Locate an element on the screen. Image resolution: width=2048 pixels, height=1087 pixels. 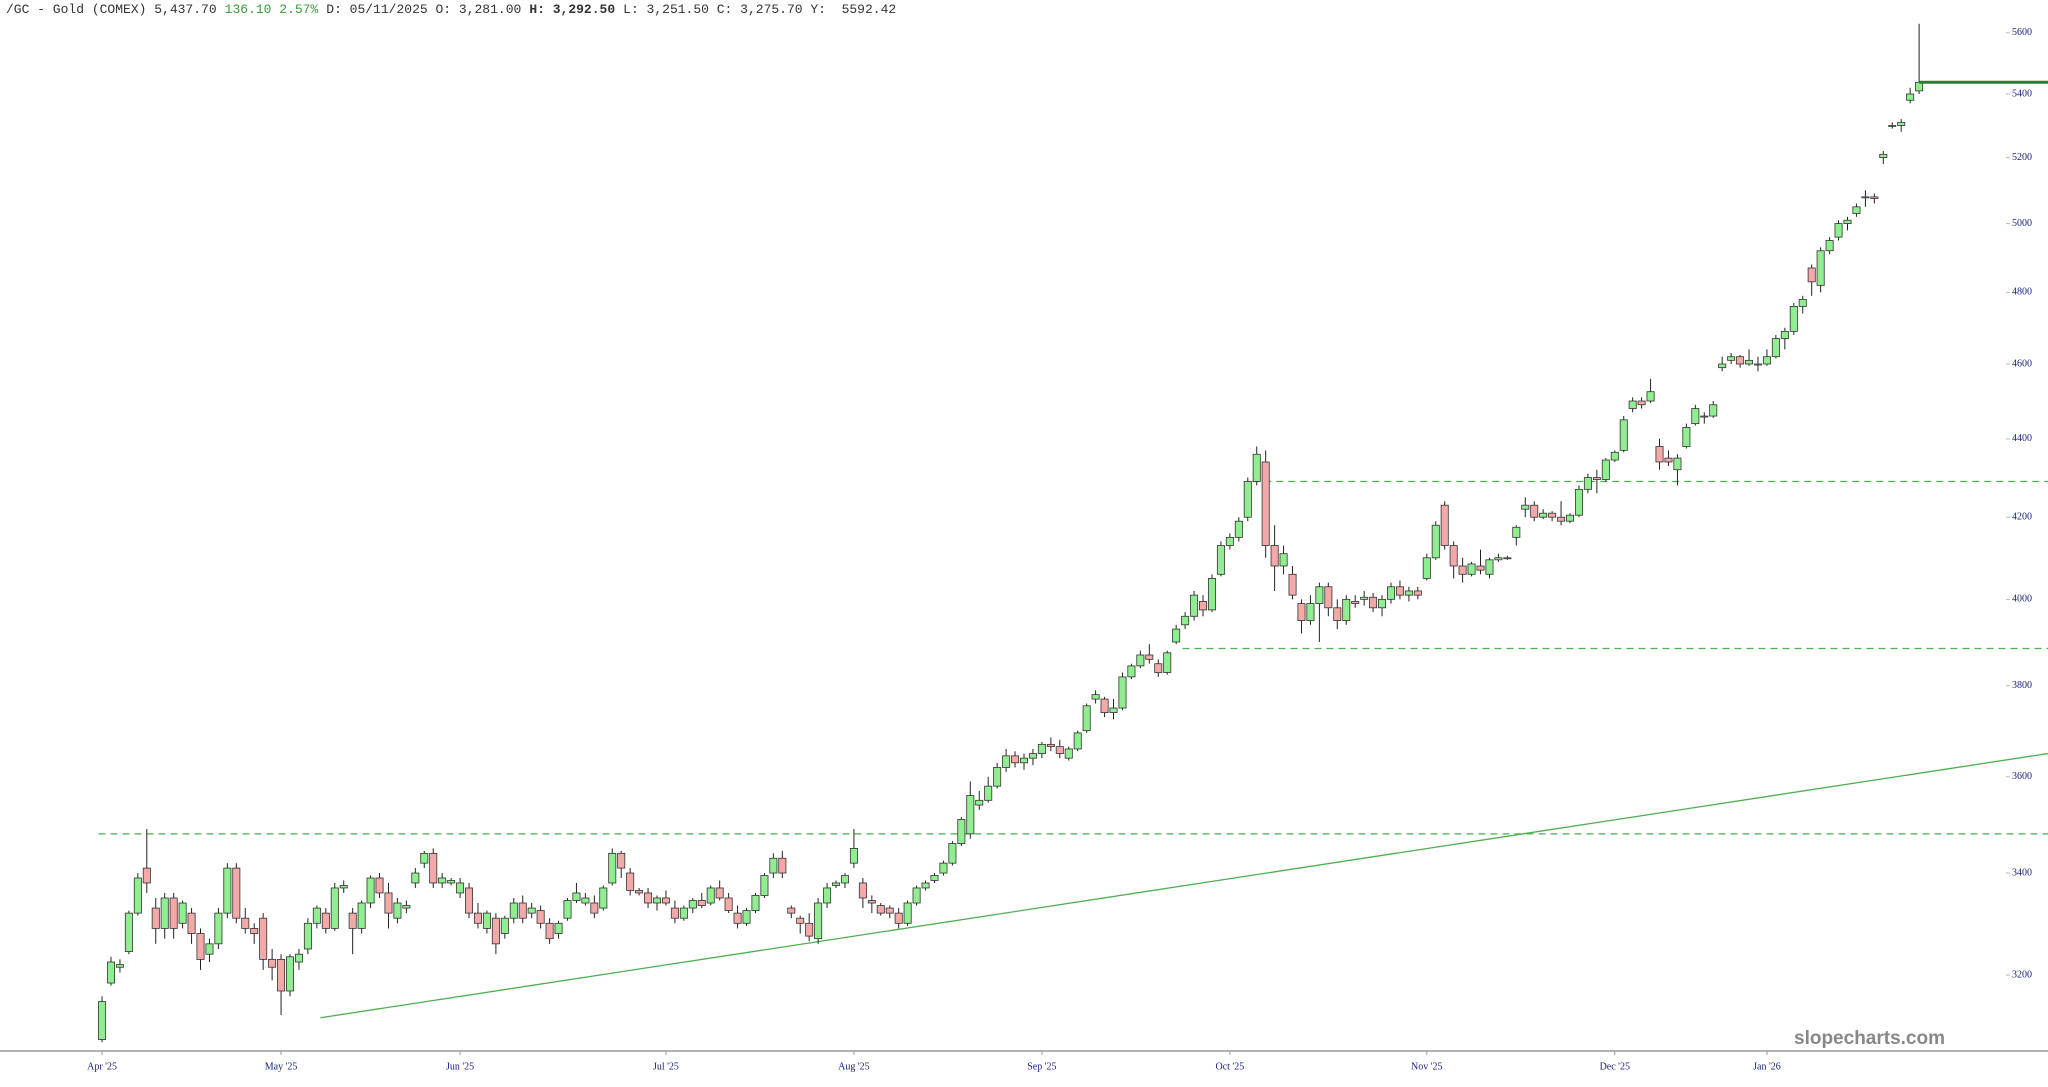
x-tick-label: Dec '25 is located at coordinates (1615, 1066).